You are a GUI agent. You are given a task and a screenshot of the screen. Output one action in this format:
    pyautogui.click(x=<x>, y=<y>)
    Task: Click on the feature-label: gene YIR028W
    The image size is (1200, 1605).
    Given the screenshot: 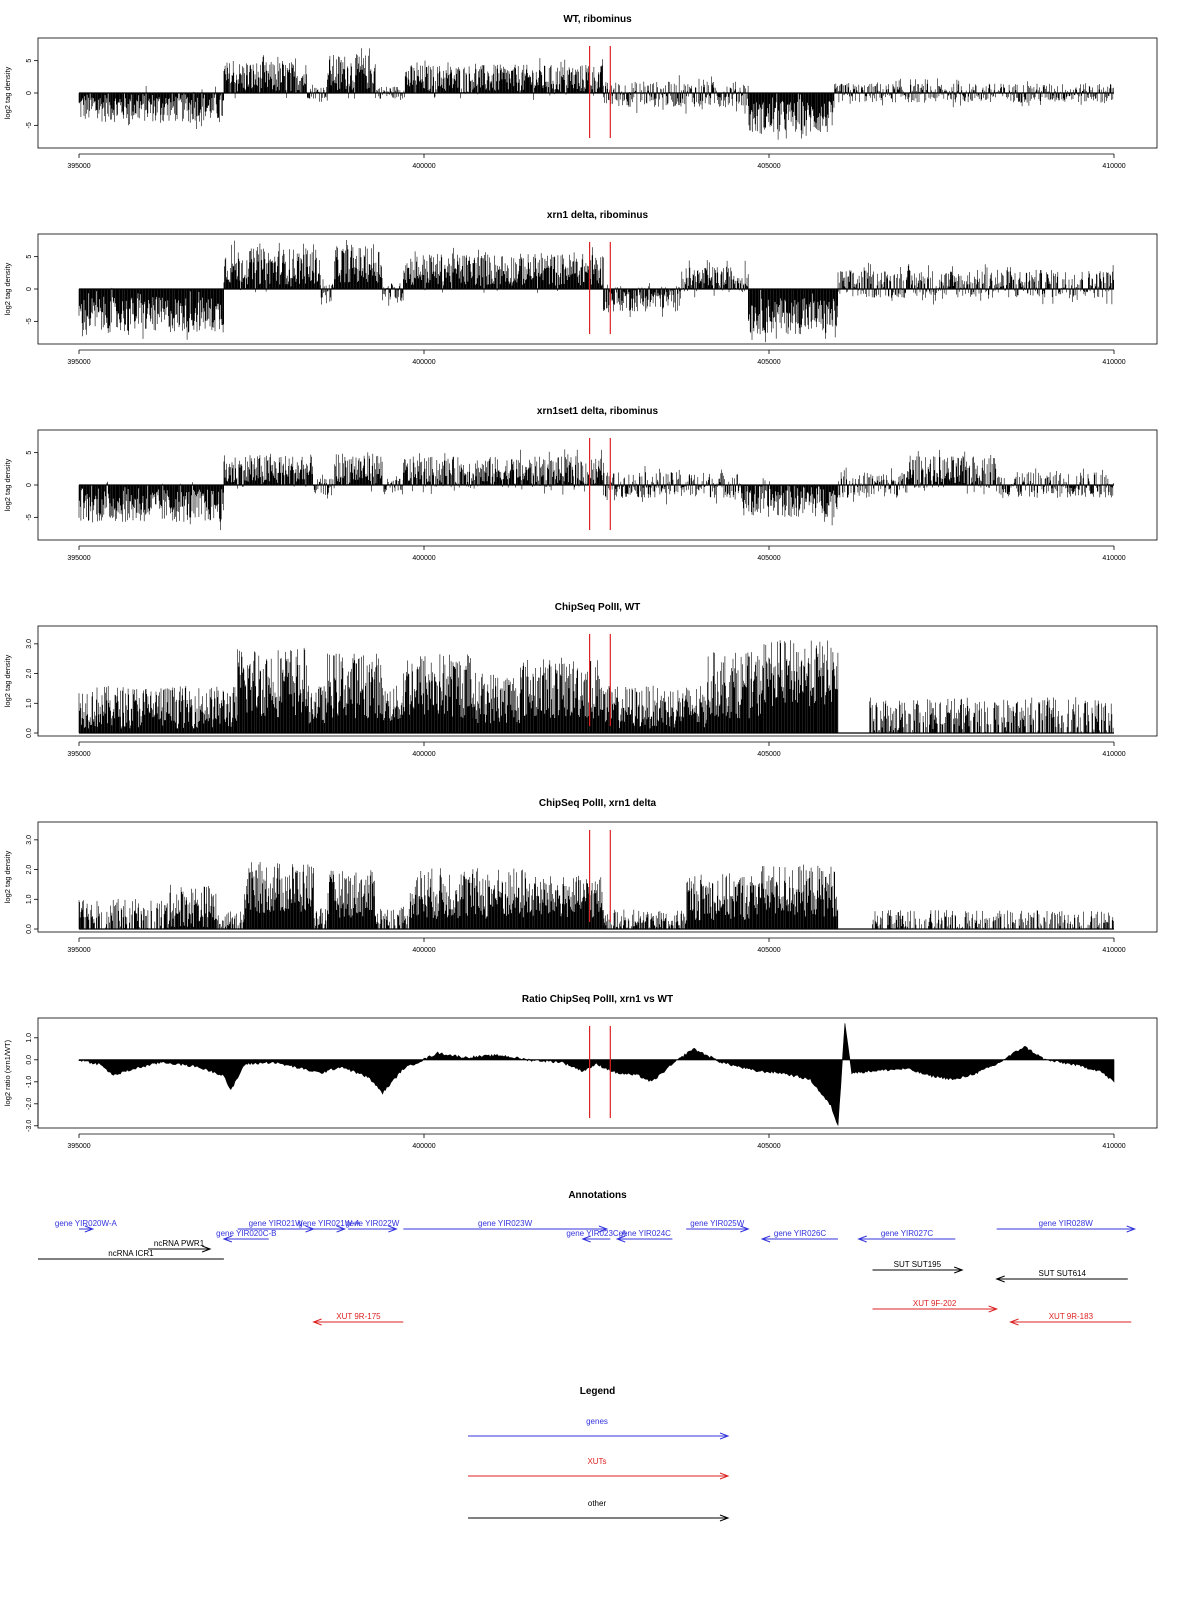 What is the action you would take?
    pyautogui.click(x=1066, y=1223)
    